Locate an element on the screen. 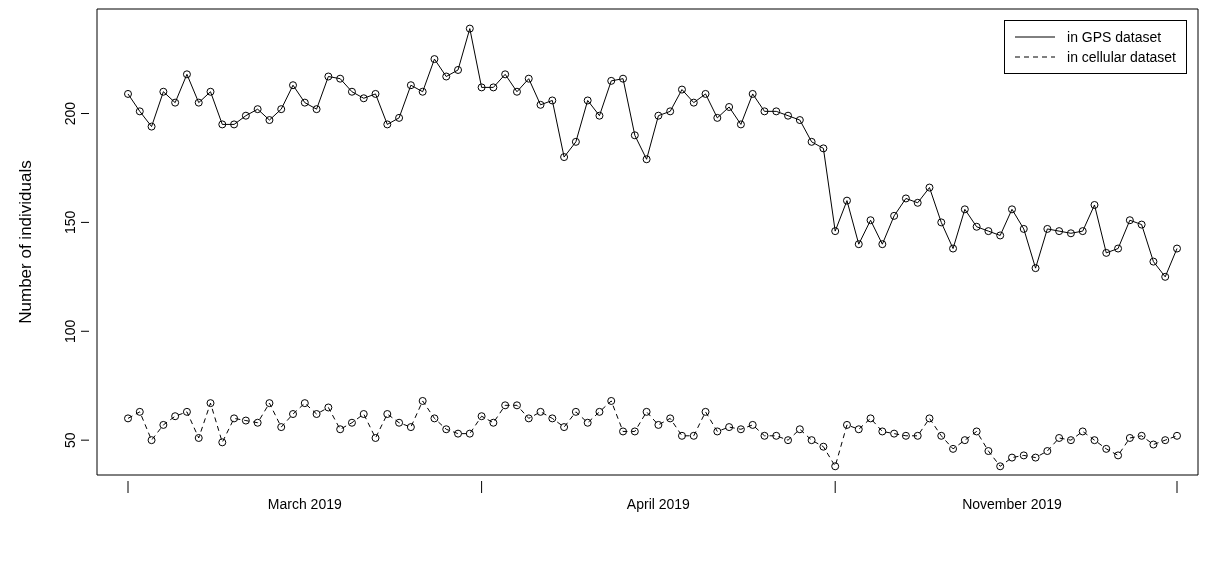  y-tick-label: 200 is located at coordinates (70, 113).